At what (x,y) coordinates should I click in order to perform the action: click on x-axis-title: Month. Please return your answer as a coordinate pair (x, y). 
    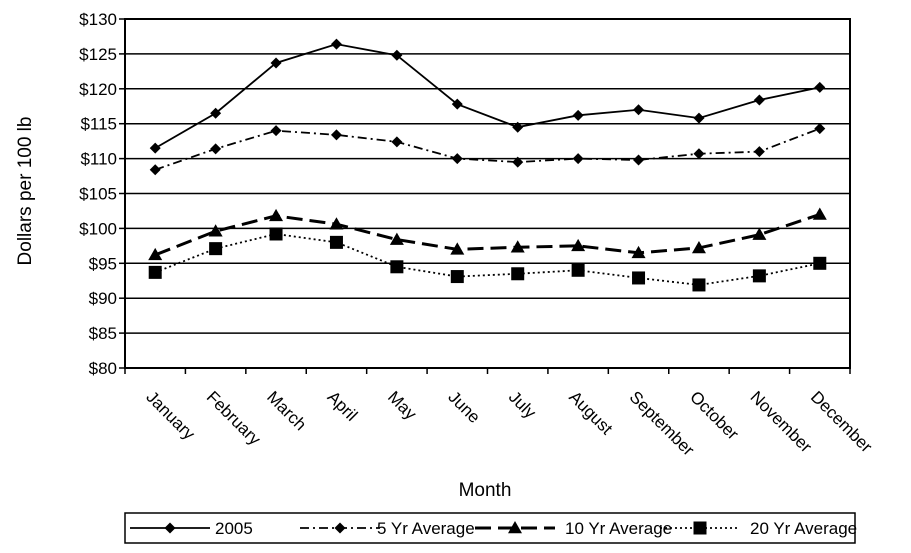
    Looking at the image, I should click on (485, 490).